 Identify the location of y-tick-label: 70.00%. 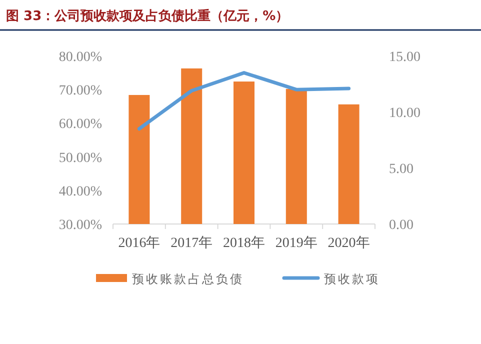
(80, 91).